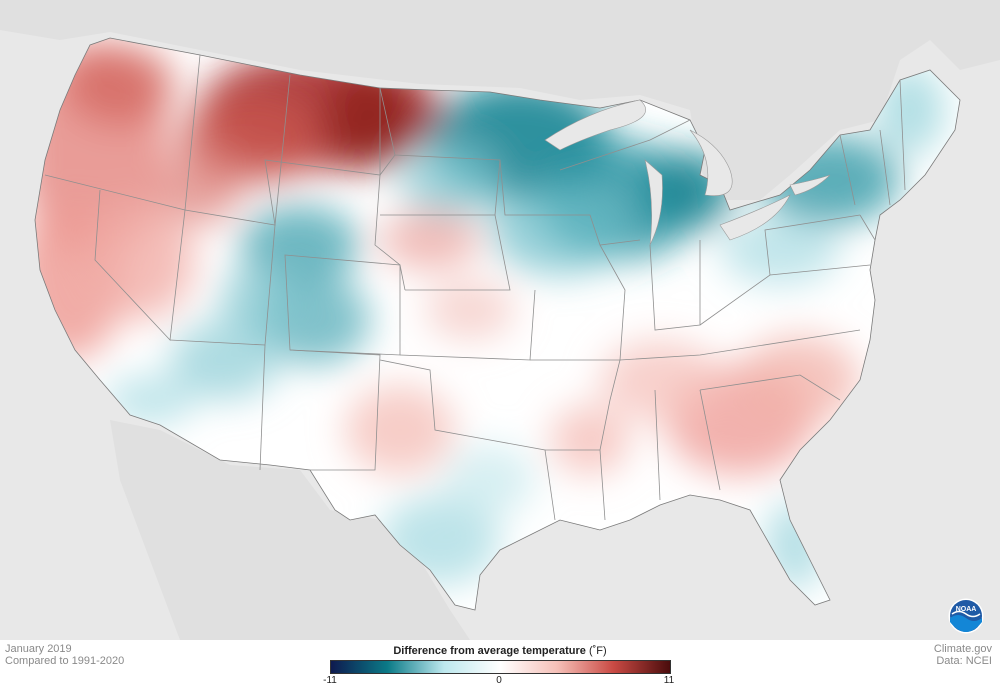  I want to click on caption-block: January 2019 Compared to 1991-2020, so click(64, 655).